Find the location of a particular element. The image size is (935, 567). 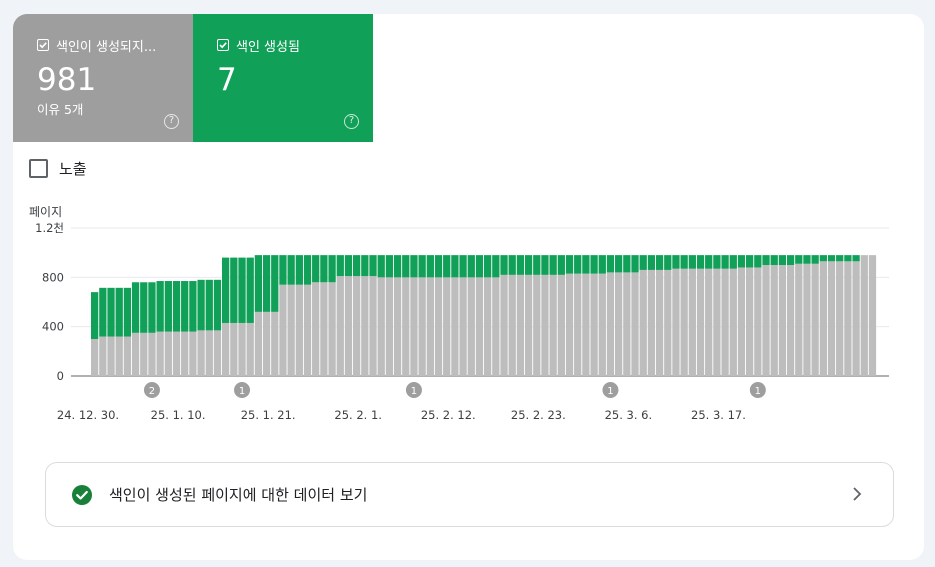

not-indexed-tile: 색인이 생성되지... 981 이유 5개 ? is located at coordinates (103, 78).